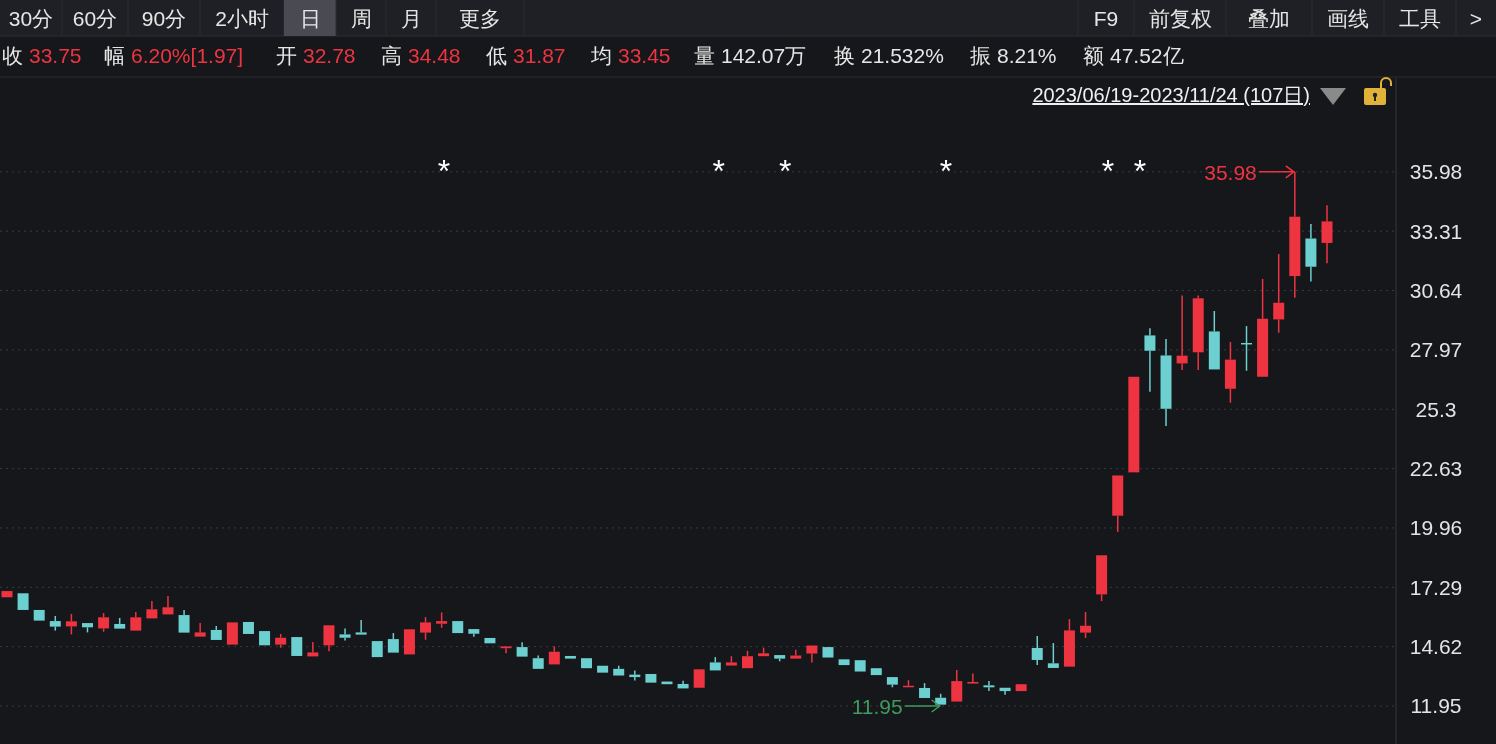 This screenshot has height=744, width=1496. I want to click on text: 60分, so click(95, 18).